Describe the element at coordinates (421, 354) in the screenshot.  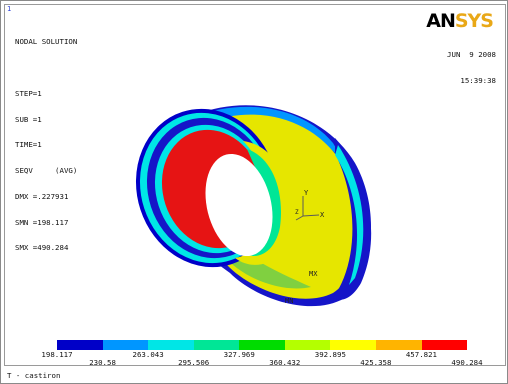
I see `legend-label: 457.821` at that location.